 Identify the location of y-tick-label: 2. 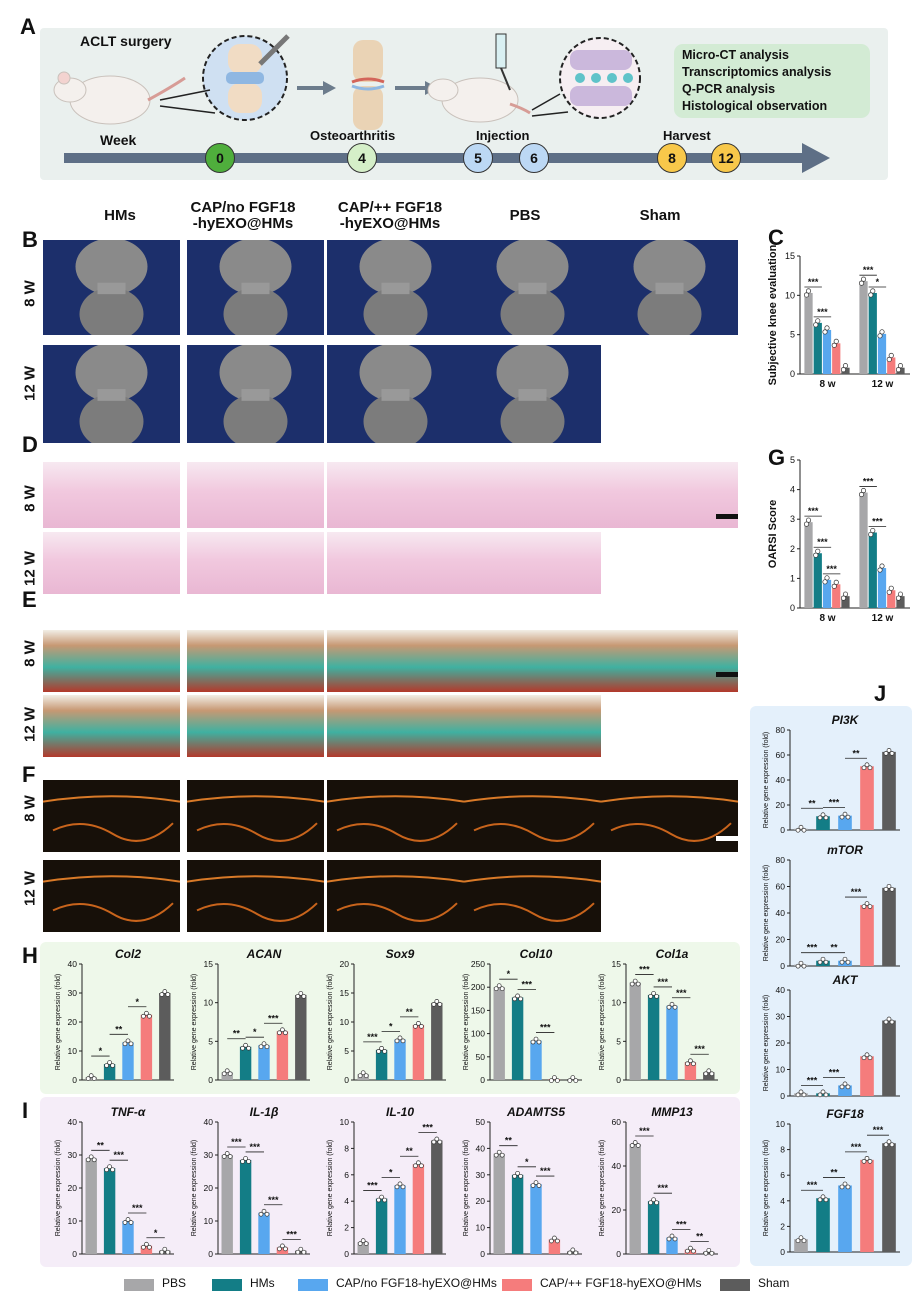
(792, 549).